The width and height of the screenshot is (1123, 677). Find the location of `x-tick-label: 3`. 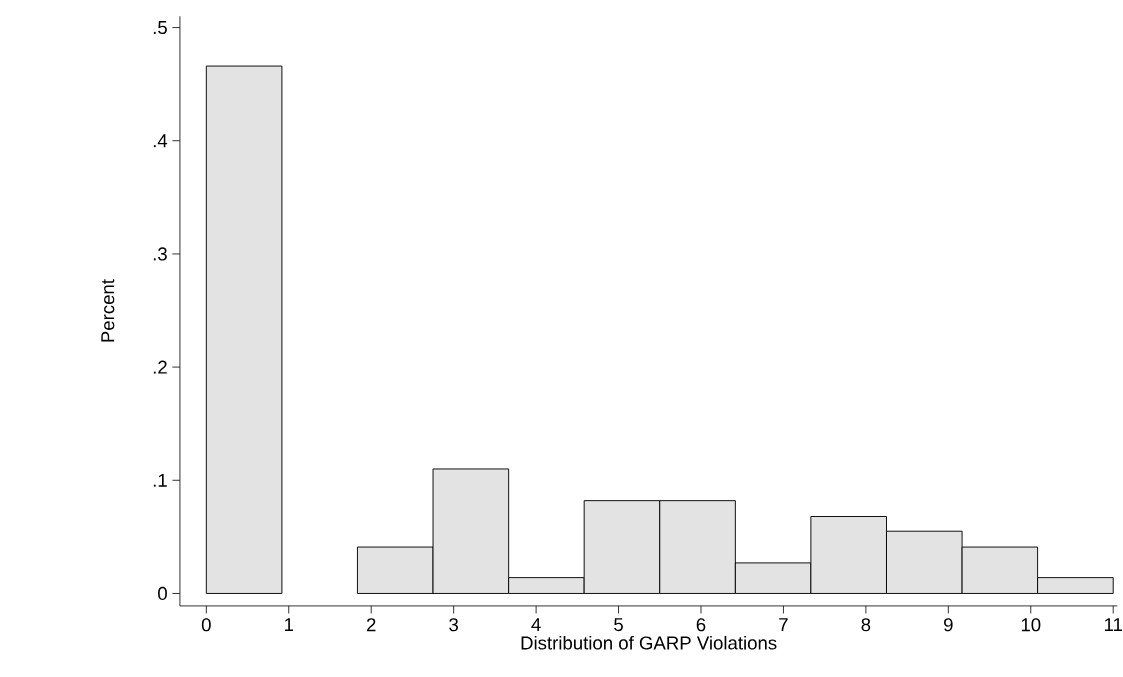

x-tick-label: 3 is located at coordinates (453, 625).